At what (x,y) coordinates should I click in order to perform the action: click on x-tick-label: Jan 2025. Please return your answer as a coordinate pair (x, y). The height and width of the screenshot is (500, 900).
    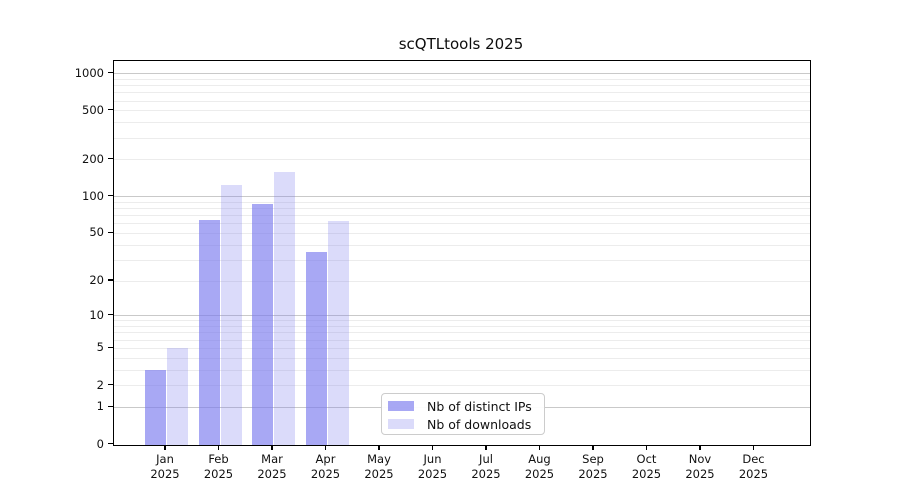
    Looking at the image, I should click on (165, 467).